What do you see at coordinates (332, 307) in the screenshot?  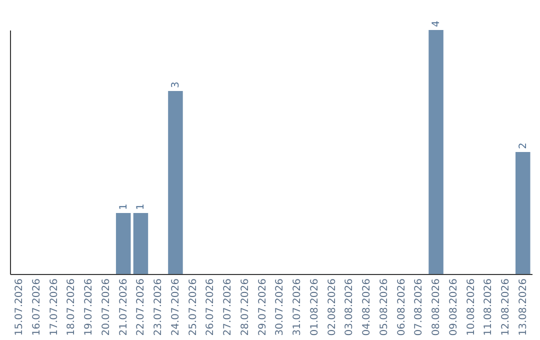 I see `x-tick-label: 02.08.2026` at bounding box center [332, 307].